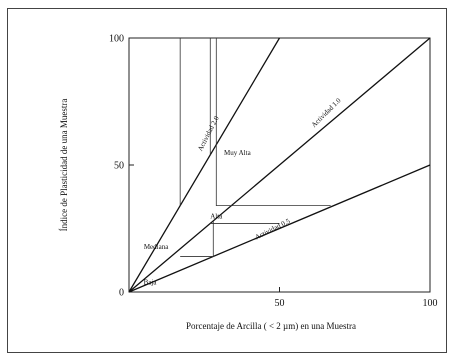 The height and width of the screenshot is (363, 456). Describe the element at coordinates (121, 293) in the screenshot. I see `y-tick-label: 0` at that location.